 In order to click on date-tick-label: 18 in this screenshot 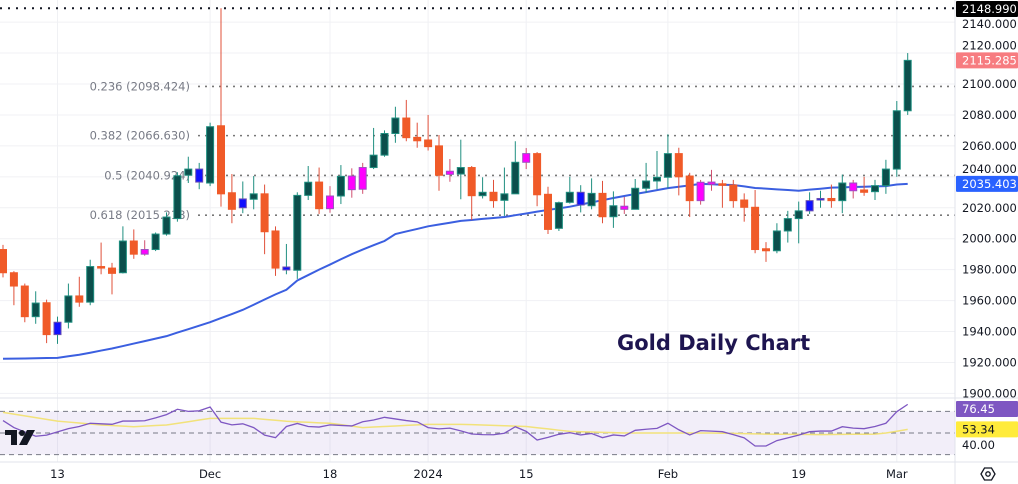, I will do `click(330, 474)`.